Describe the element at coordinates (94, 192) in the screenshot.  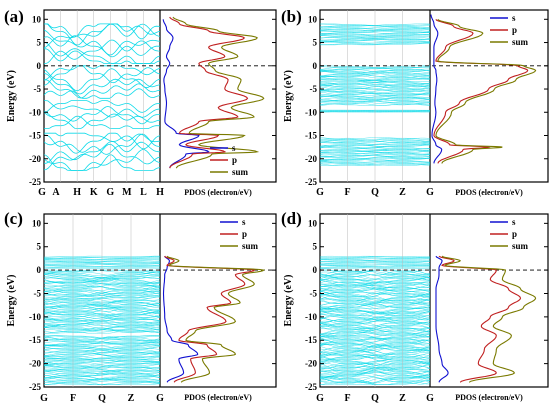
I see `kpoint-label: K` at that location.